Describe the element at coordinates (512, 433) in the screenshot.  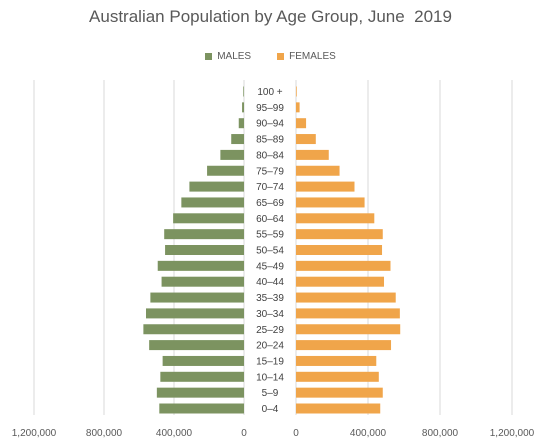
I see `x-tick-right-3: 1,200,000` at that location.